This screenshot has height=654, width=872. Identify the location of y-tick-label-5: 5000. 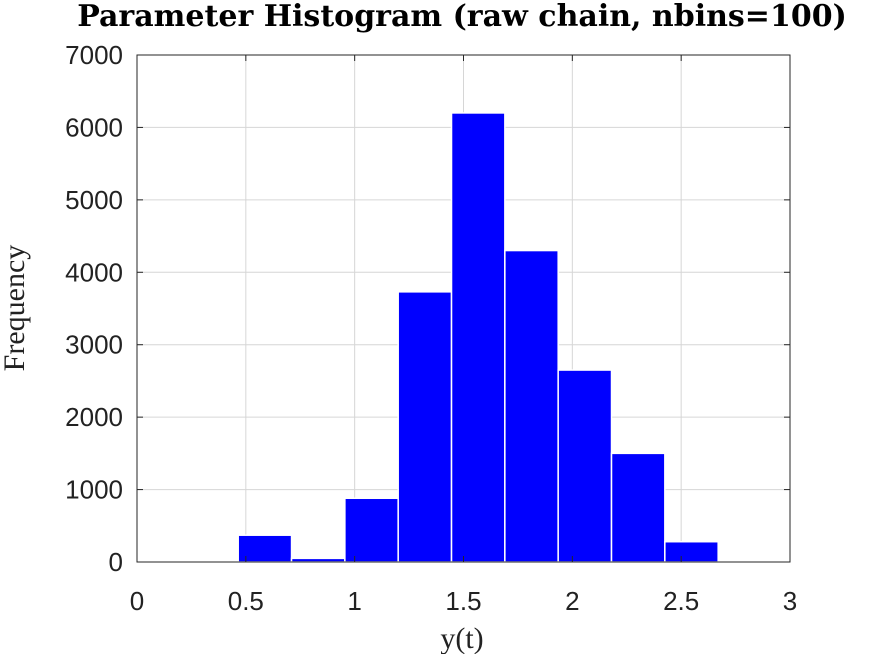
(94, 200).